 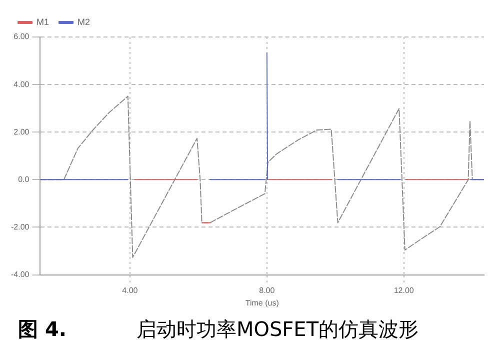 What do you see at coordinates (404, 290) in the screenshot?
I see `x-tick-label: 12.00` at bounding box center [404, 290].